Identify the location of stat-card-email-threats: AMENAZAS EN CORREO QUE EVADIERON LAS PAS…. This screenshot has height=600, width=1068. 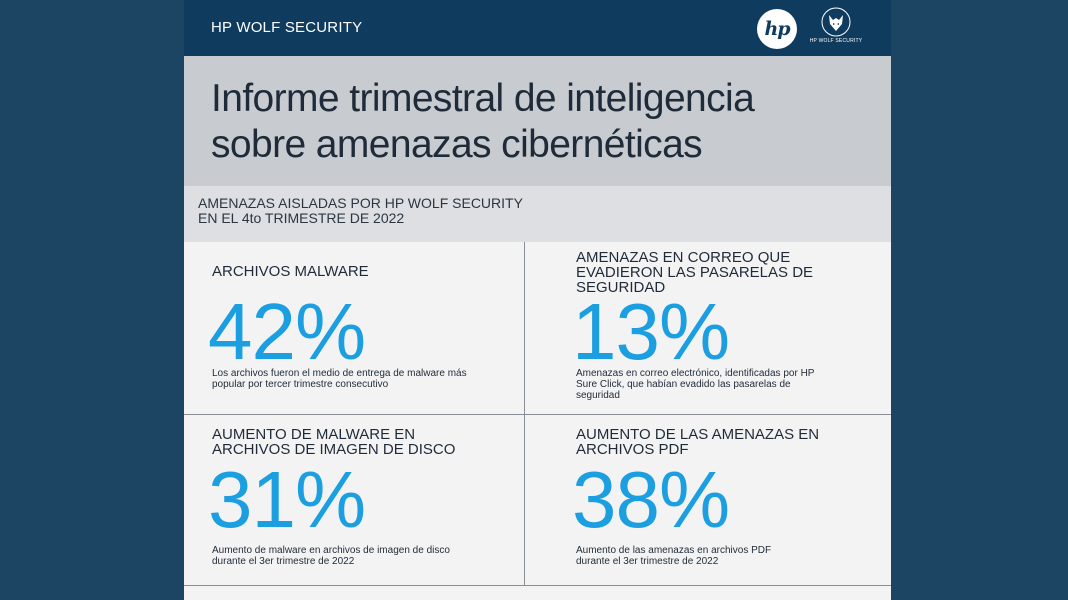
(708, 328).